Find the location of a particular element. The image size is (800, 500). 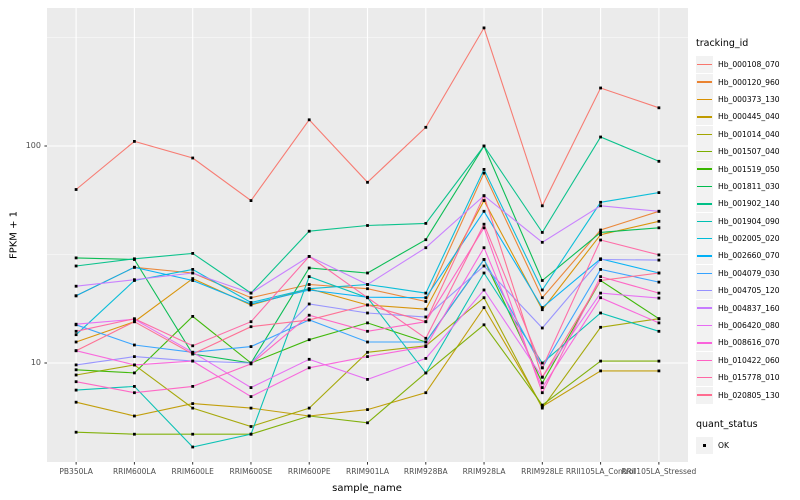

legend-item-Hb_004079_030: Hb_004079_030 is located at coordinates (748, 273).